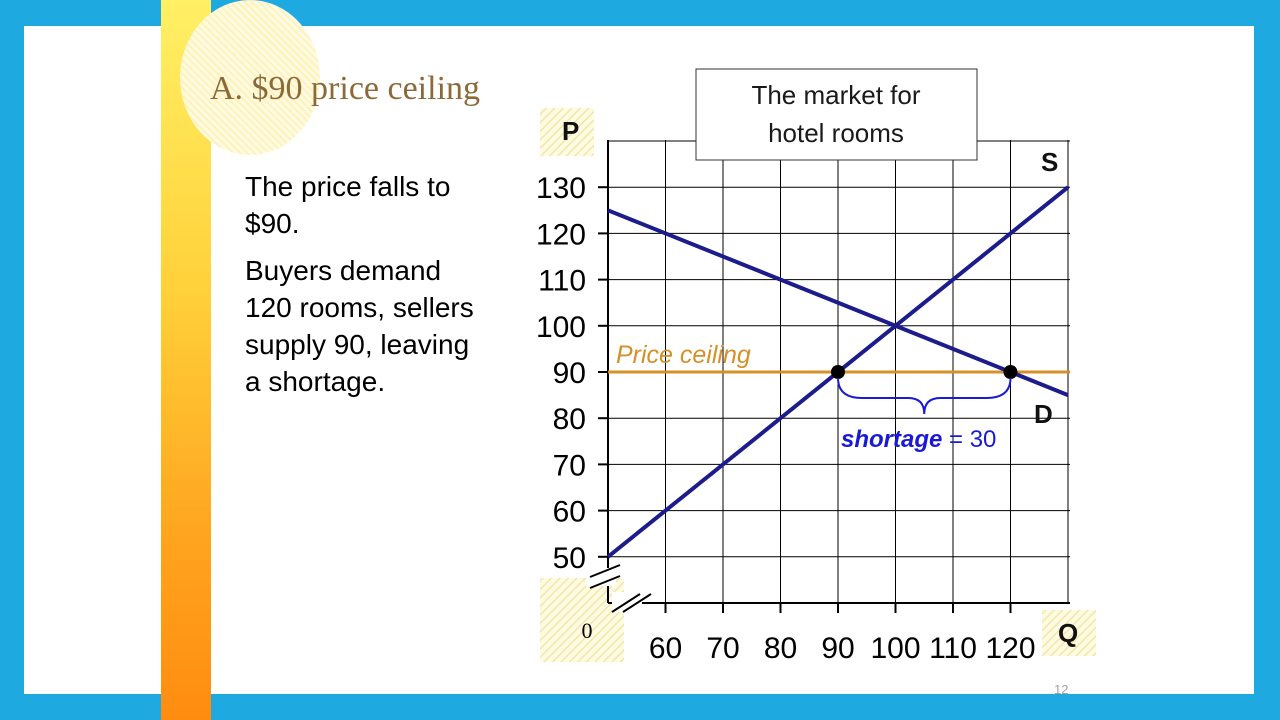  I want to click on shortage-label: shortage = 30, so click(918, 439).